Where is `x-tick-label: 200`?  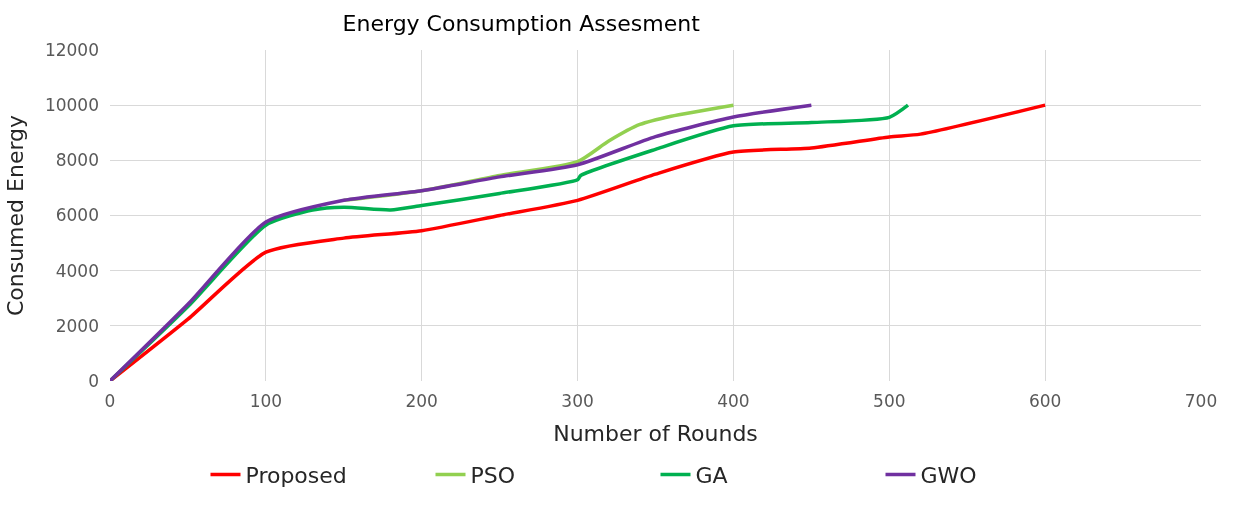
x-tick-label: 200 is located at coordinates (421, 401).